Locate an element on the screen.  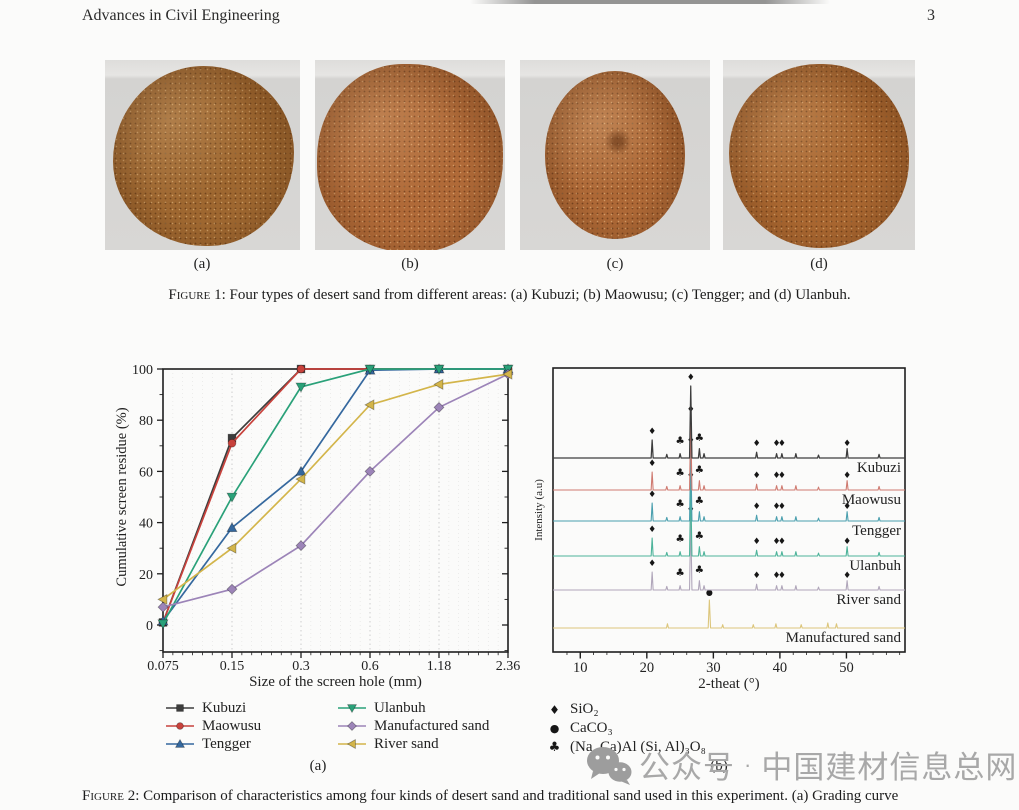
photo-ulanbuh is located at coordinates (819, 155).